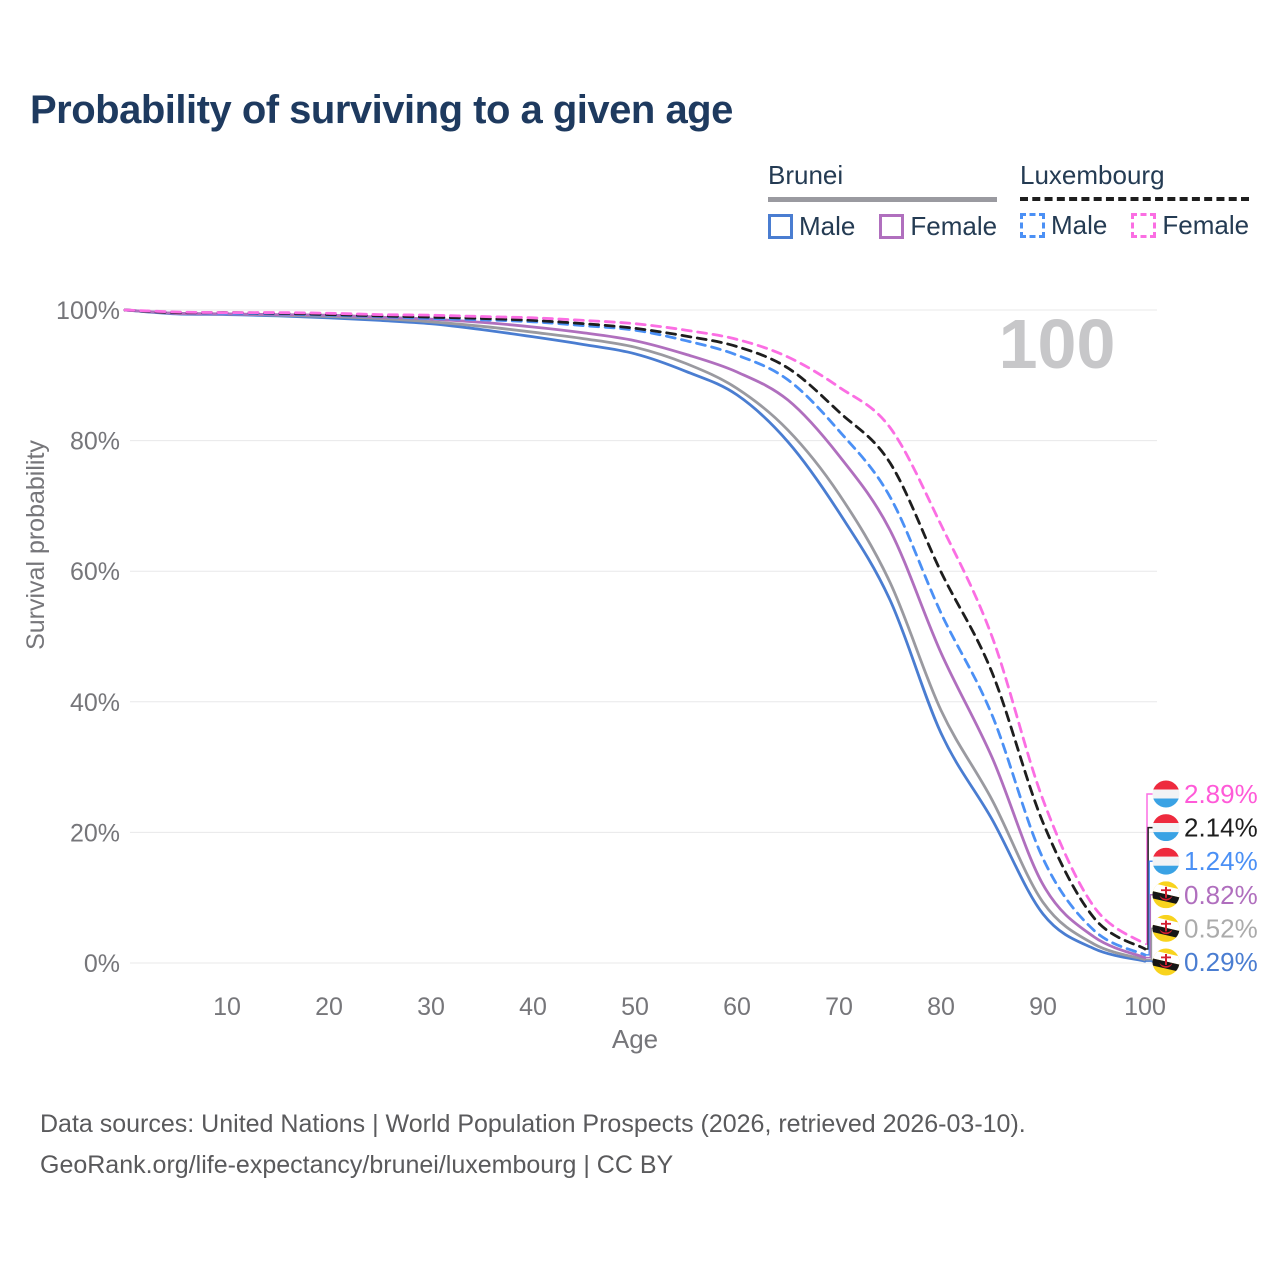  I want to click on legend-label-brunei-female: Female, so click(954, 226).